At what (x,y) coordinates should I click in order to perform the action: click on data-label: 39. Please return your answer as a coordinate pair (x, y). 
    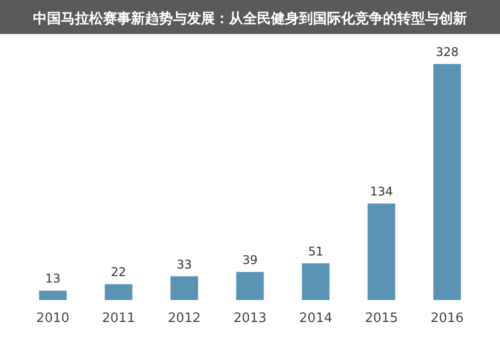
    Looking at the image, I should click on (250, 259).